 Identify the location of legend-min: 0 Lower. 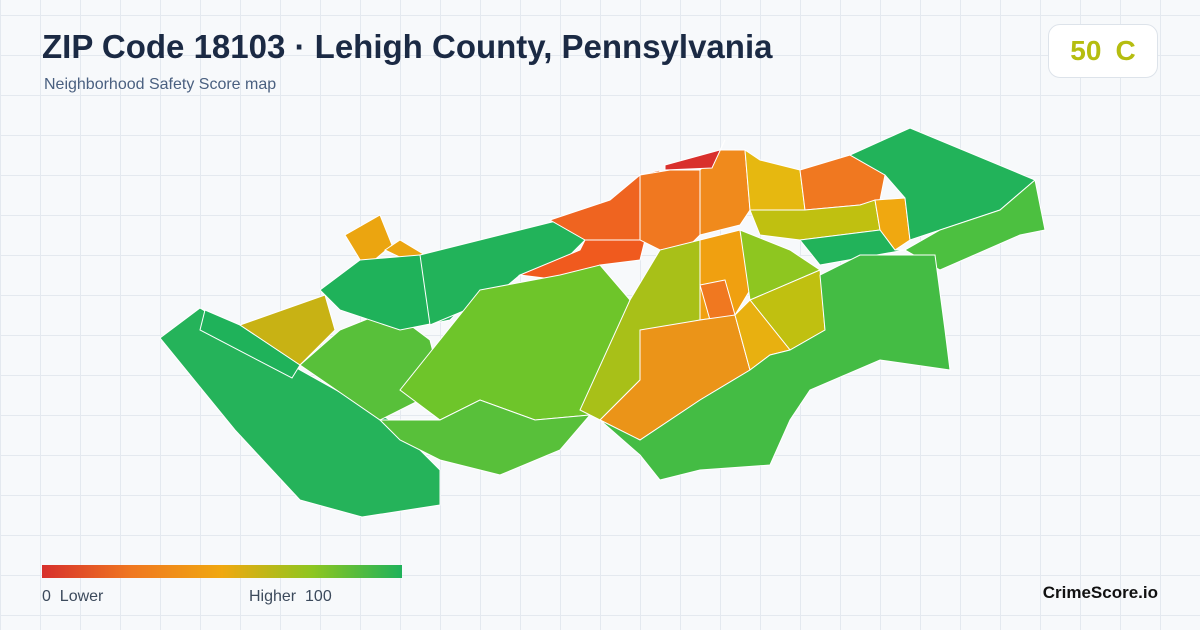
(72, 597).